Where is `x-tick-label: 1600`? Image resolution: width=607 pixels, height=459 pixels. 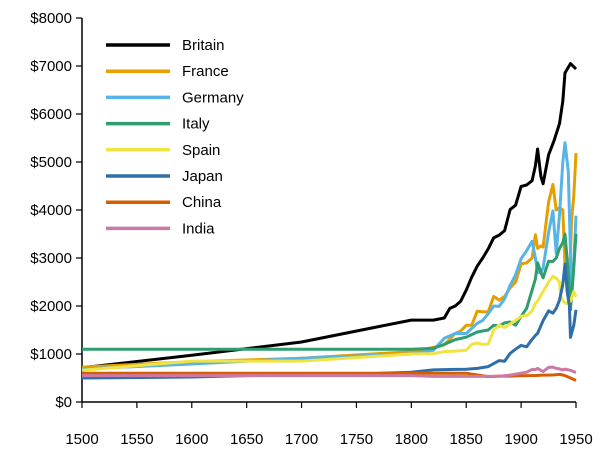
x-tick-label: 1600 is located at coordinates (191, 439).